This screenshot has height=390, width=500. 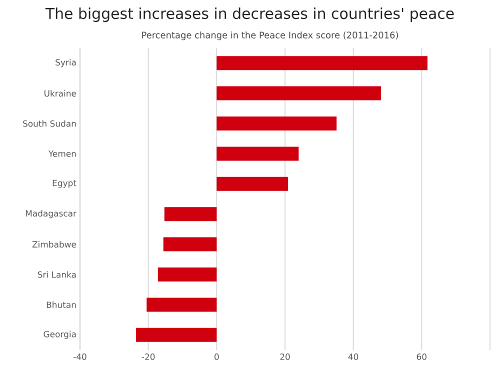 What do you see at coordinates (54, 244) in the screenshot?
I see `y-tick-label: Zimbabwe` at bounding box center [54, 244].